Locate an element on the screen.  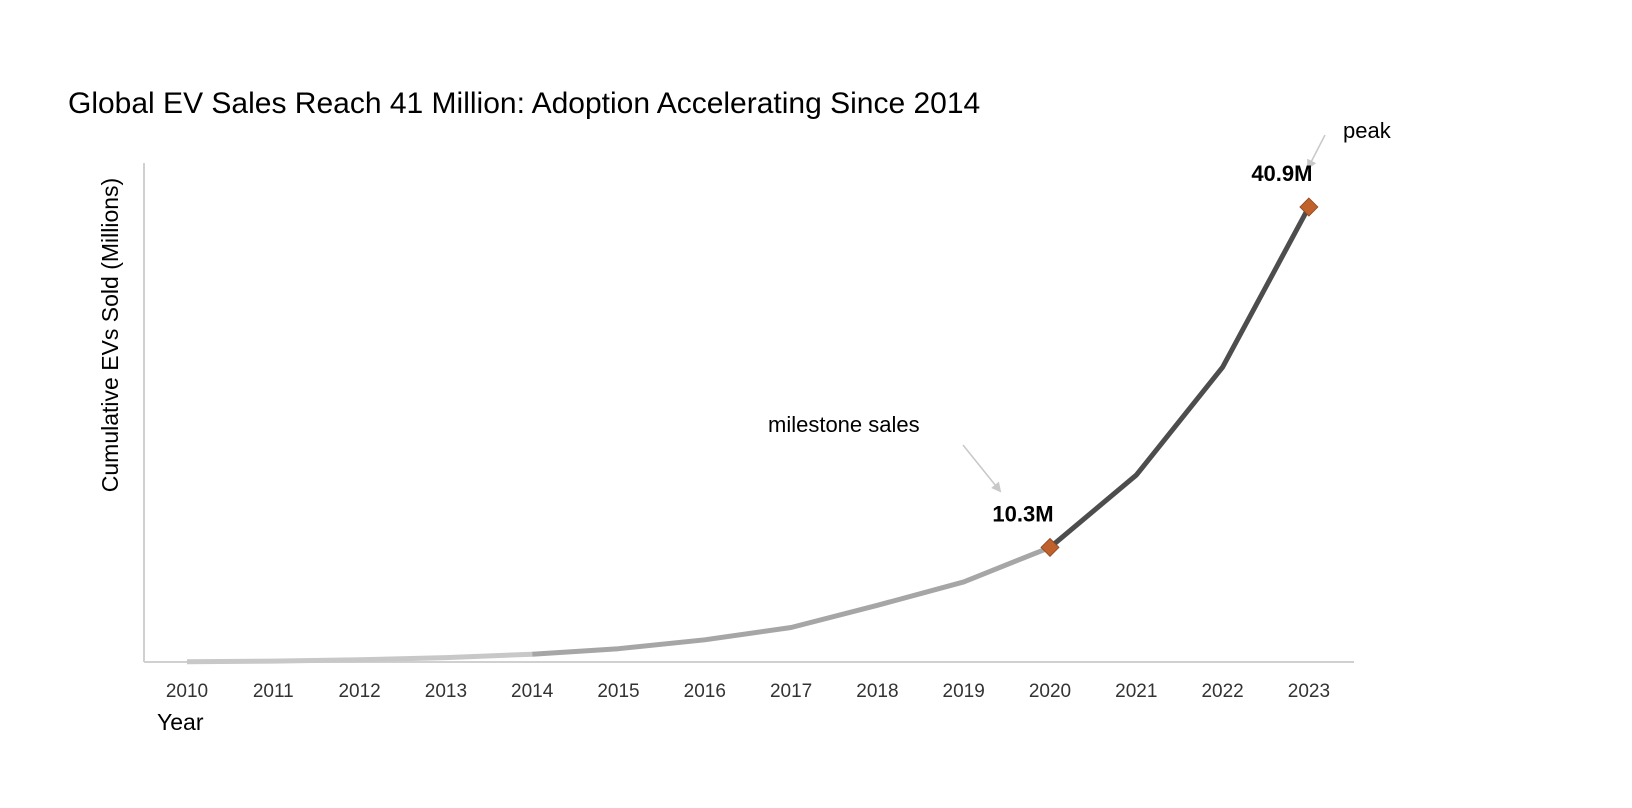
annotation-label: peak is located at coordinates (1367, 130).